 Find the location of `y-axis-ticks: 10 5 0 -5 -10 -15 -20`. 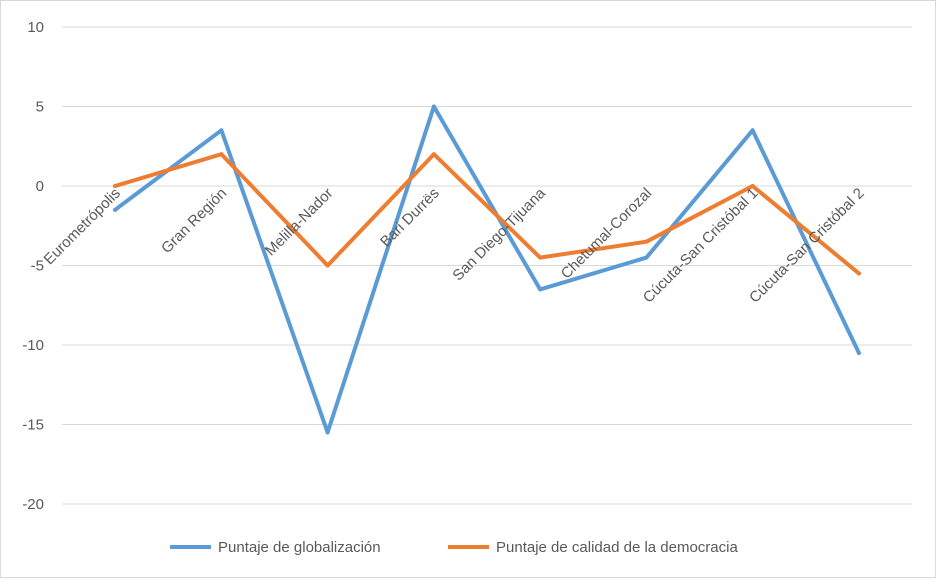

y-axis-ticks: 10 5 0 -5 -10 -15 -20 is located at coordinates (33, 266).